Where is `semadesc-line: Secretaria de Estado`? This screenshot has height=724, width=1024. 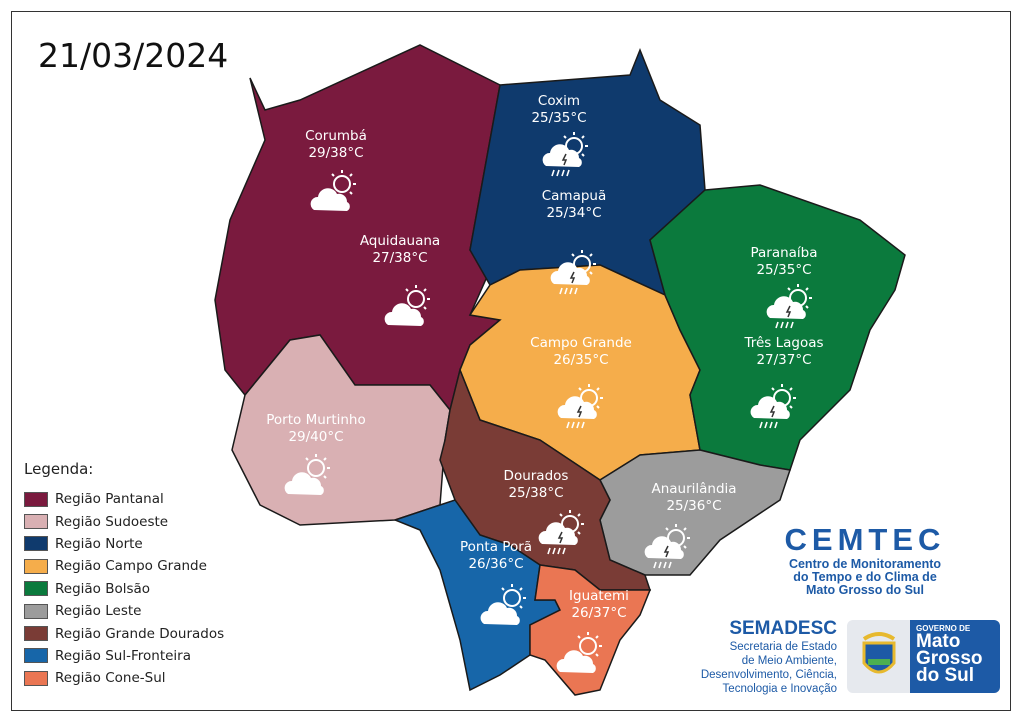
semadesc-line: Secretaria de Estado is located at coordinates (783, 647).